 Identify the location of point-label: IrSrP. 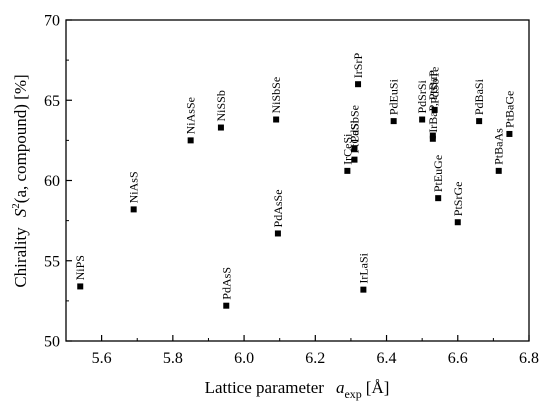
(358, 66).